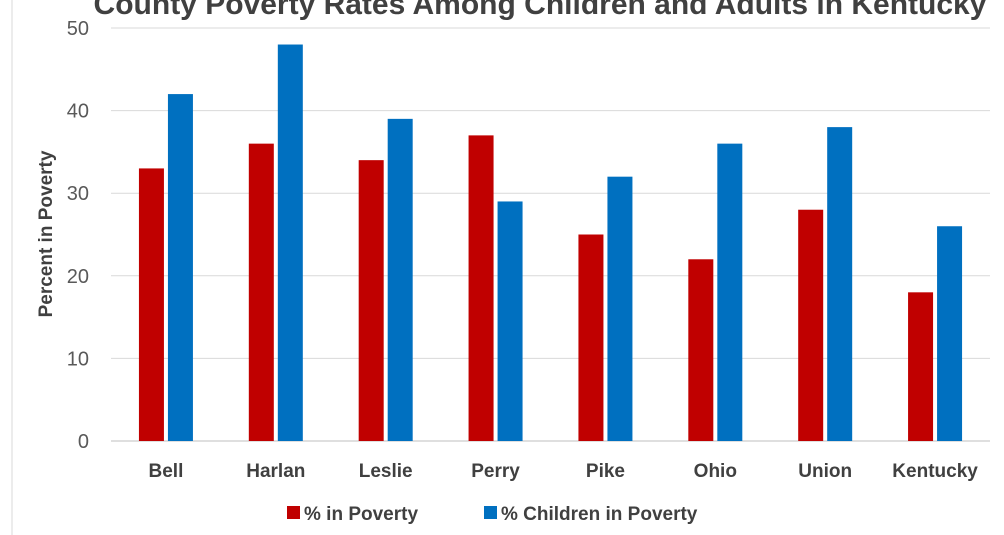 The width and height of the screenshot is (1004, 535). What do you see at coordinates (935, 471) in the screenshot?
I see `x-category-label: Kentucky` at bounding box center [935, 471].